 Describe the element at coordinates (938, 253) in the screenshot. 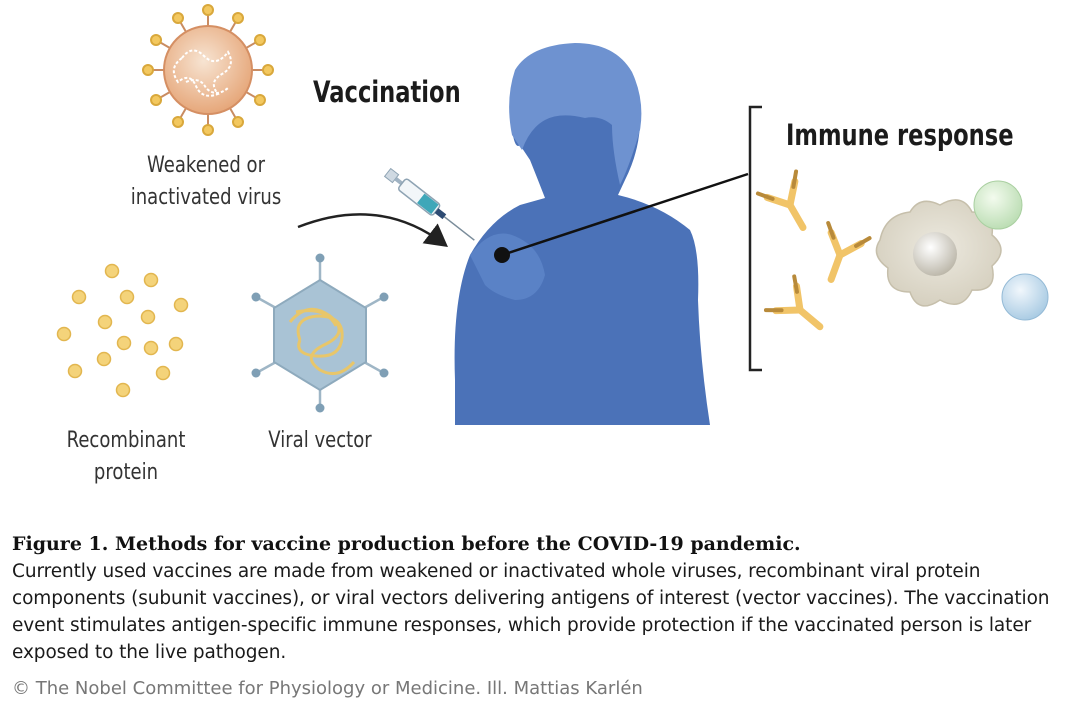

I see `dendritic-cell-icon` at that location.